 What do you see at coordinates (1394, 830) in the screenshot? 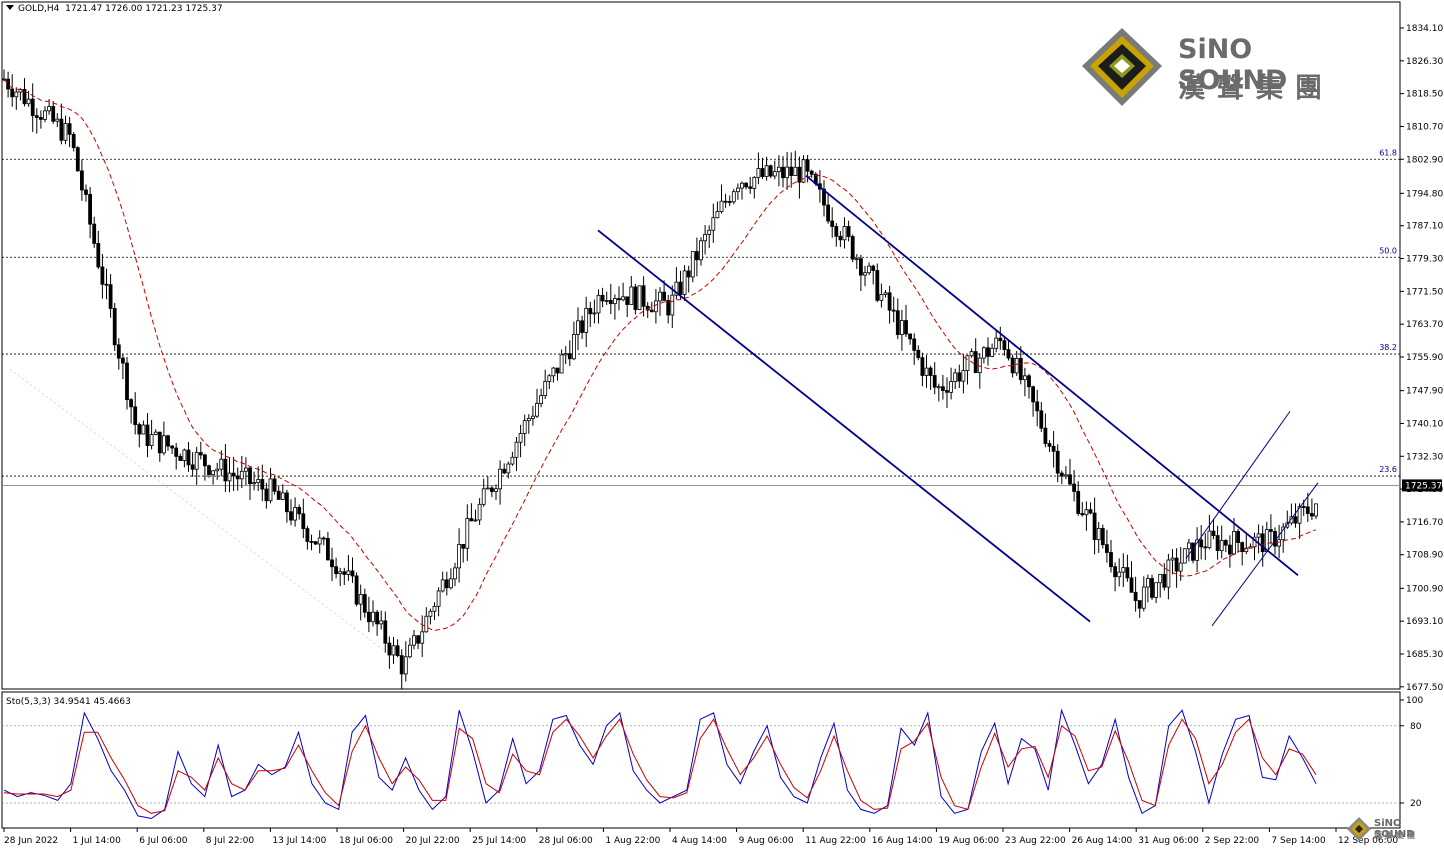
I see `watermark-logo: SiNO SOUND 漢聲集團` at bounding box center [1394, 830].